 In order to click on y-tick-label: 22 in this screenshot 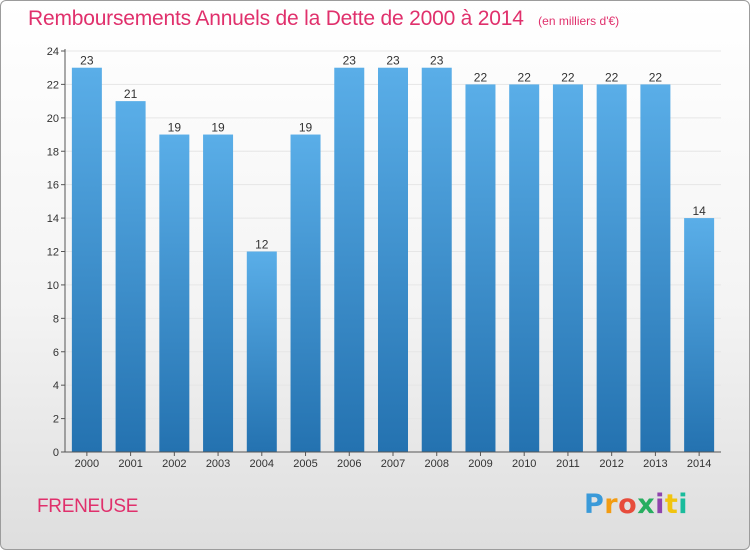, I will do `click(53, 85)`.